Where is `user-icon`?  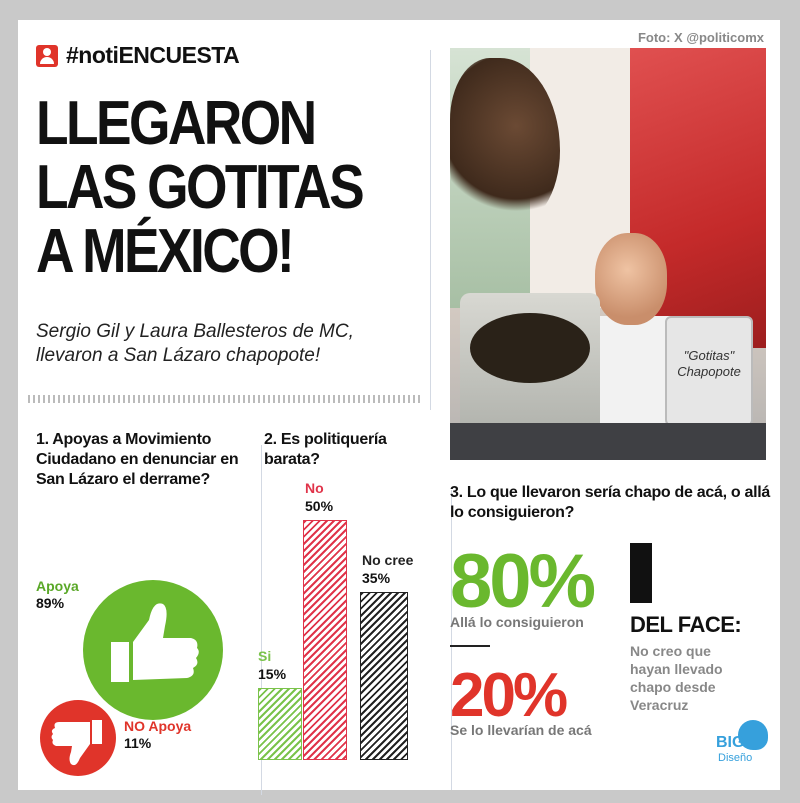 user-icon is located at coordinates (47, 55).